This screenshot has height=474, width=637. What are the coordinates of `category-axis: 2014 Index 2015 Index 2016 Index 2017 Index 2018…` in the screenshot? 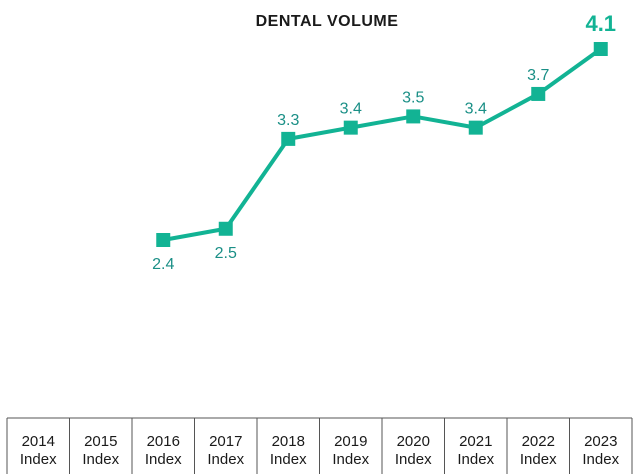 It's located at (319, 445).